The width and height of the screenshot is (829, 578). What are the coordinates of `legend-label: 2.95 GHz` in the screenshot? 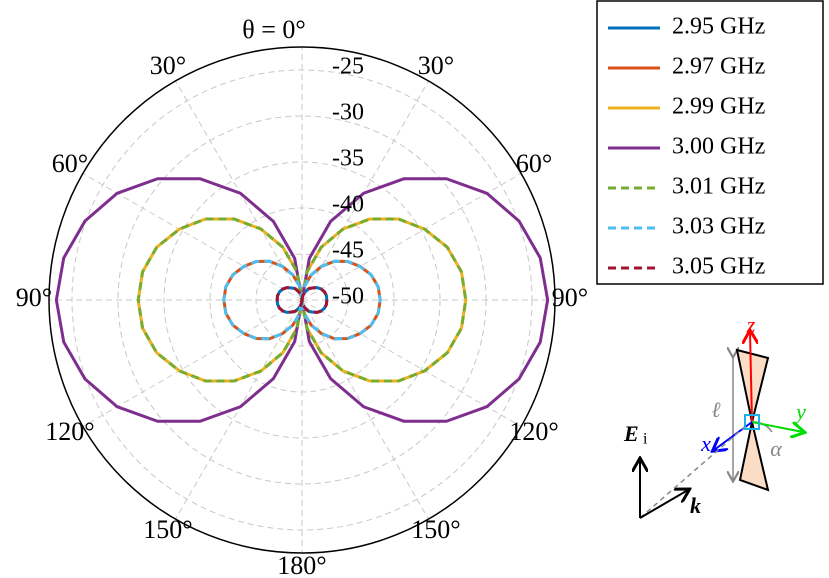 It's located at (718, 27).